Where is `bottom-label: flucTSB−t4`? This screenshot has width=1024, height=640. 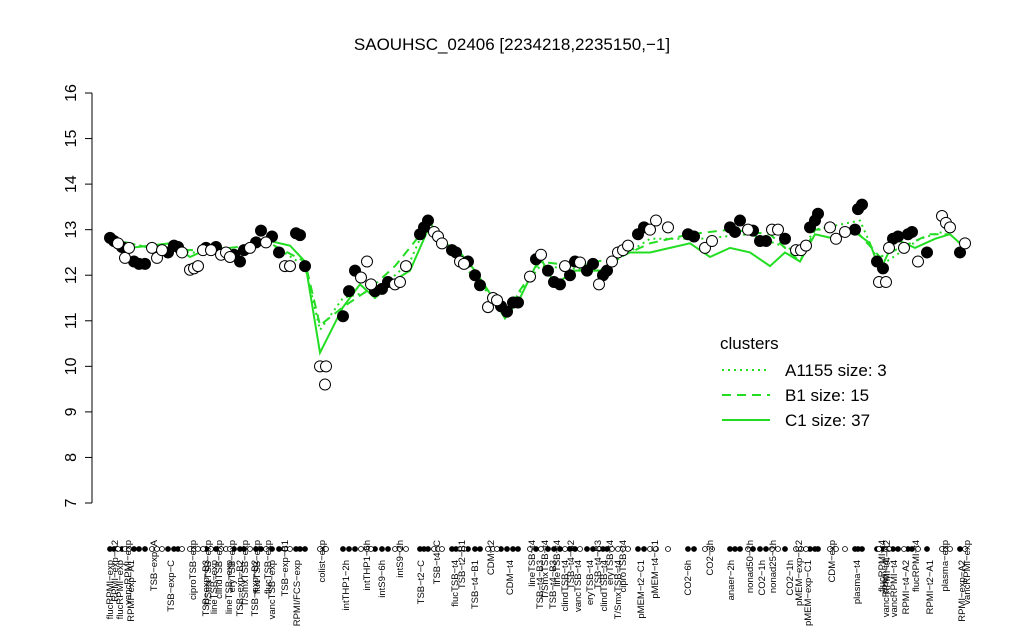 bottom-label: flucTSB−t4 is located at coordinates (455, 583).